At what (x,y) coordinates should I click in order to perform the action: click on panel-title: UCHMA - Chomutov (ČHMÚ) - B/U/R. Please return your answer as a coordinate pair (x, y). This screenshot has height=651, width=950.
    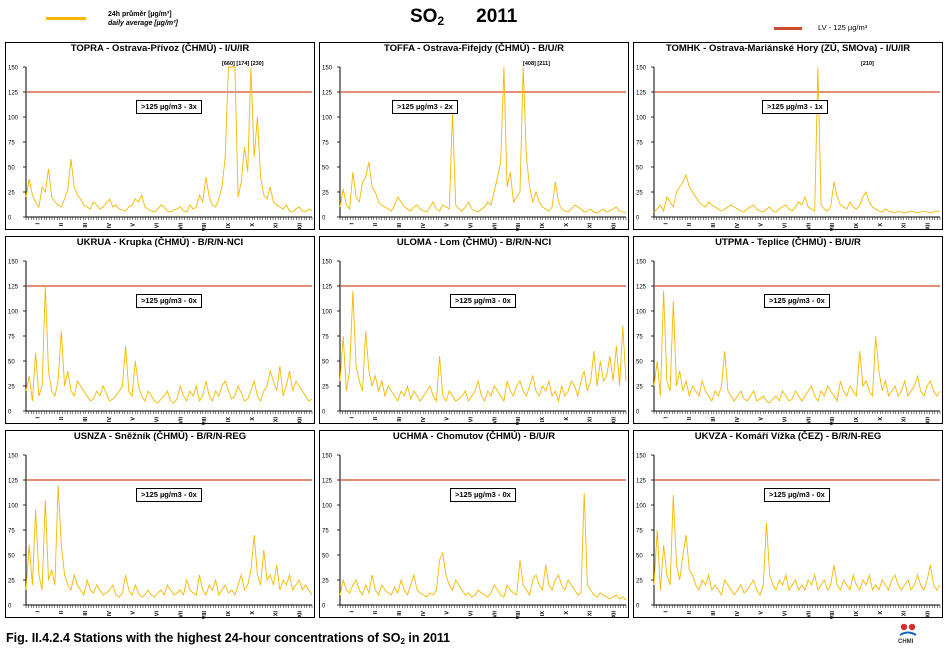
    Looking at the image, I should click on (474, 436).